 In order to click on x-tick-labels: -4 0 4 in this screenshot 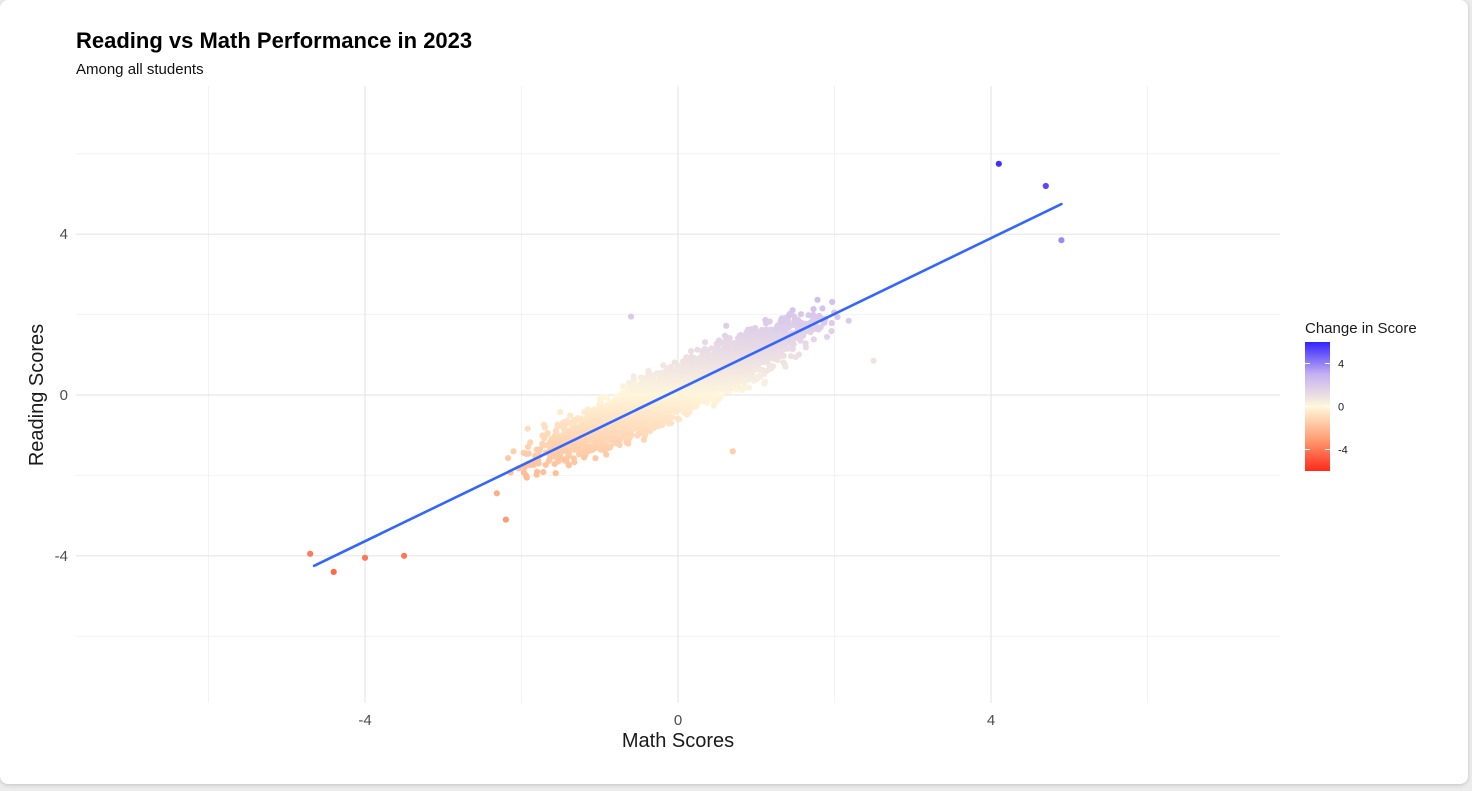, I will do `click(676, 720)`.